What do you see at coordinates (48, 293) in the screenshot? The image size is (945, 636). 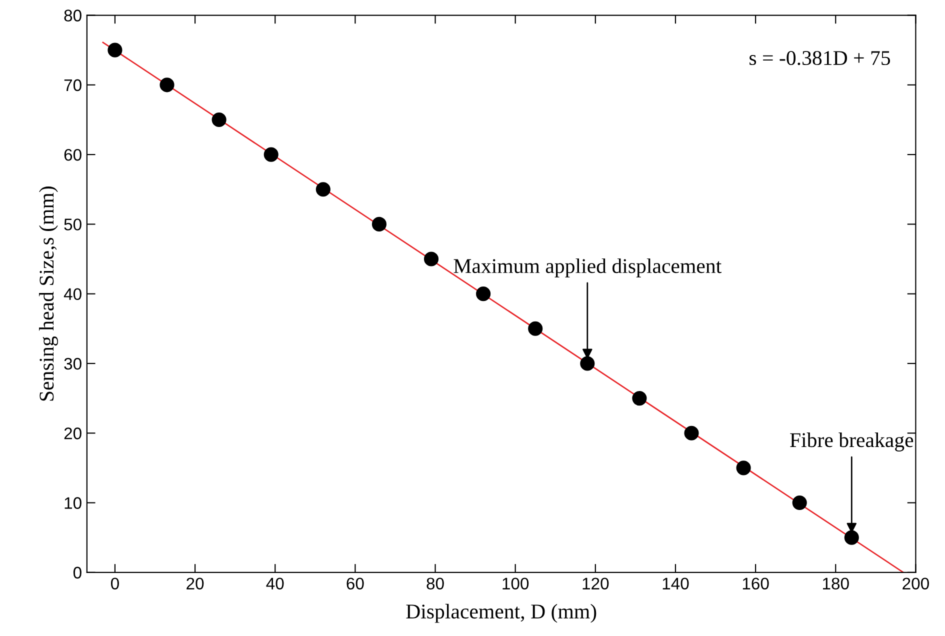 I see `y-axis-title: Sensing head Size,s (mm)` at bounding box center [48, 293].